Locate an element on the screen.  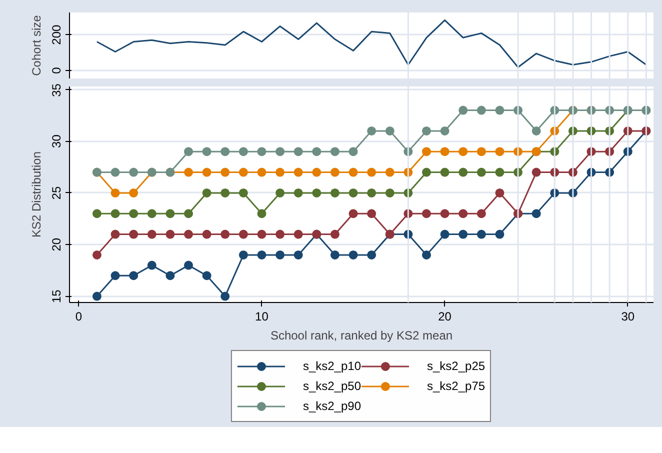
y-tick-label: 15 is located at coordinates (57, 296).